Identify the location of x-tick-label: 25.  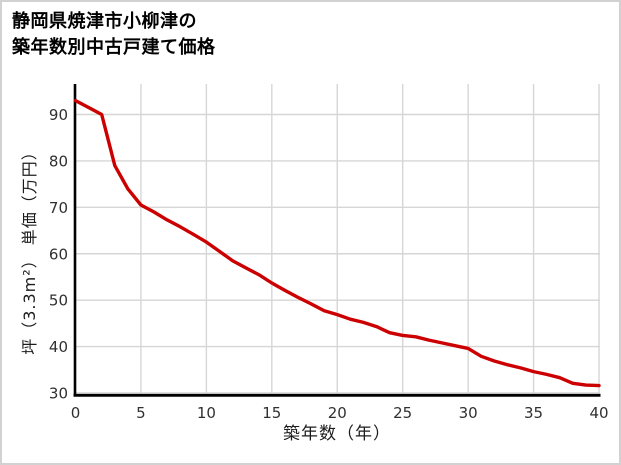
(402, 413).